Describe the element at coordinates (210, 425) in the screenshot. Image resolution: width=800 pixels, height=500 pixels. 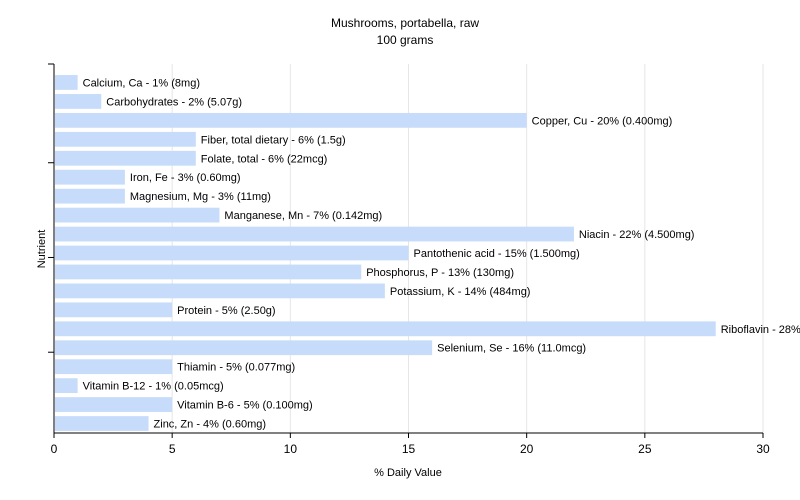
I see `bar-data-label: Zinc, Zn - 4% (0.60mg)` at that location.